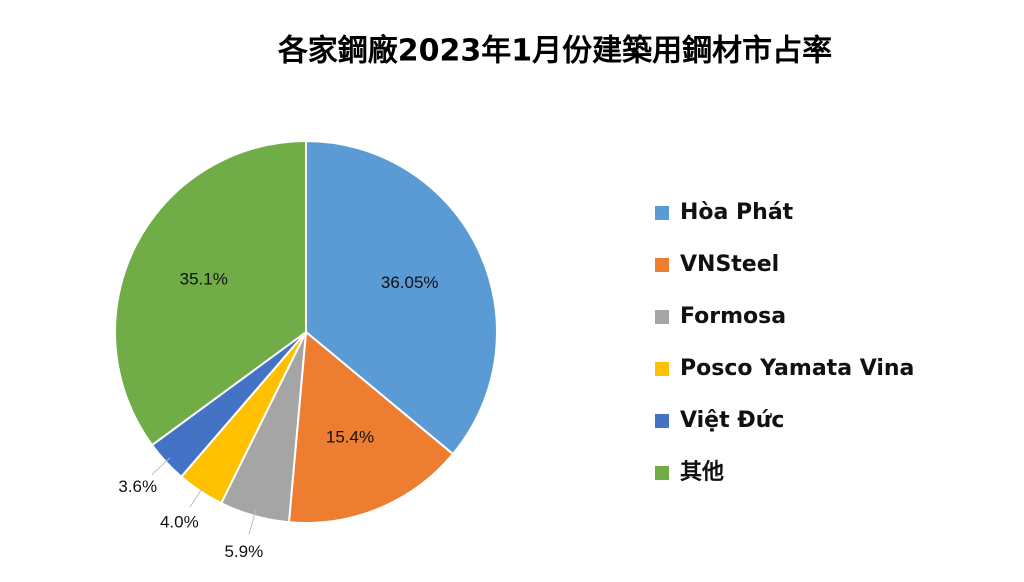 This screenshot has height=582, width=1024. I want to click on legend-label: Posco Yamata Vina, so click(797, 368).